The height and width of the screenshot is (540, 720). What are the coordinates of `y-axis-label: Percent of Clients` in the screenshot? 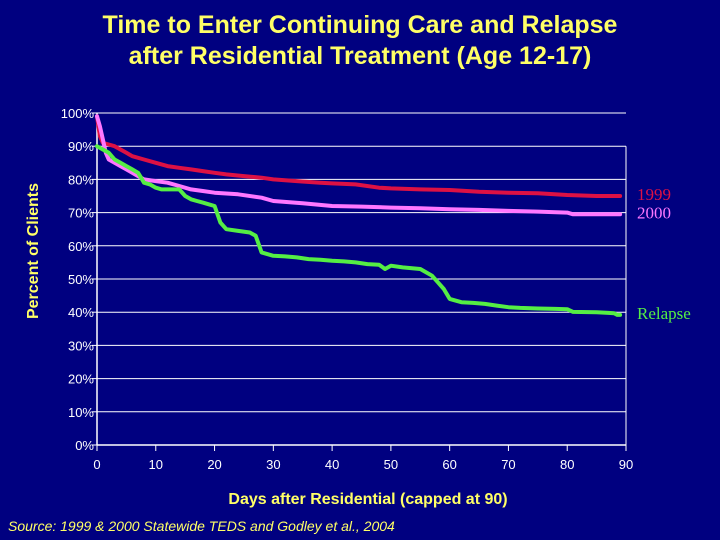 It's located at (33, 251).